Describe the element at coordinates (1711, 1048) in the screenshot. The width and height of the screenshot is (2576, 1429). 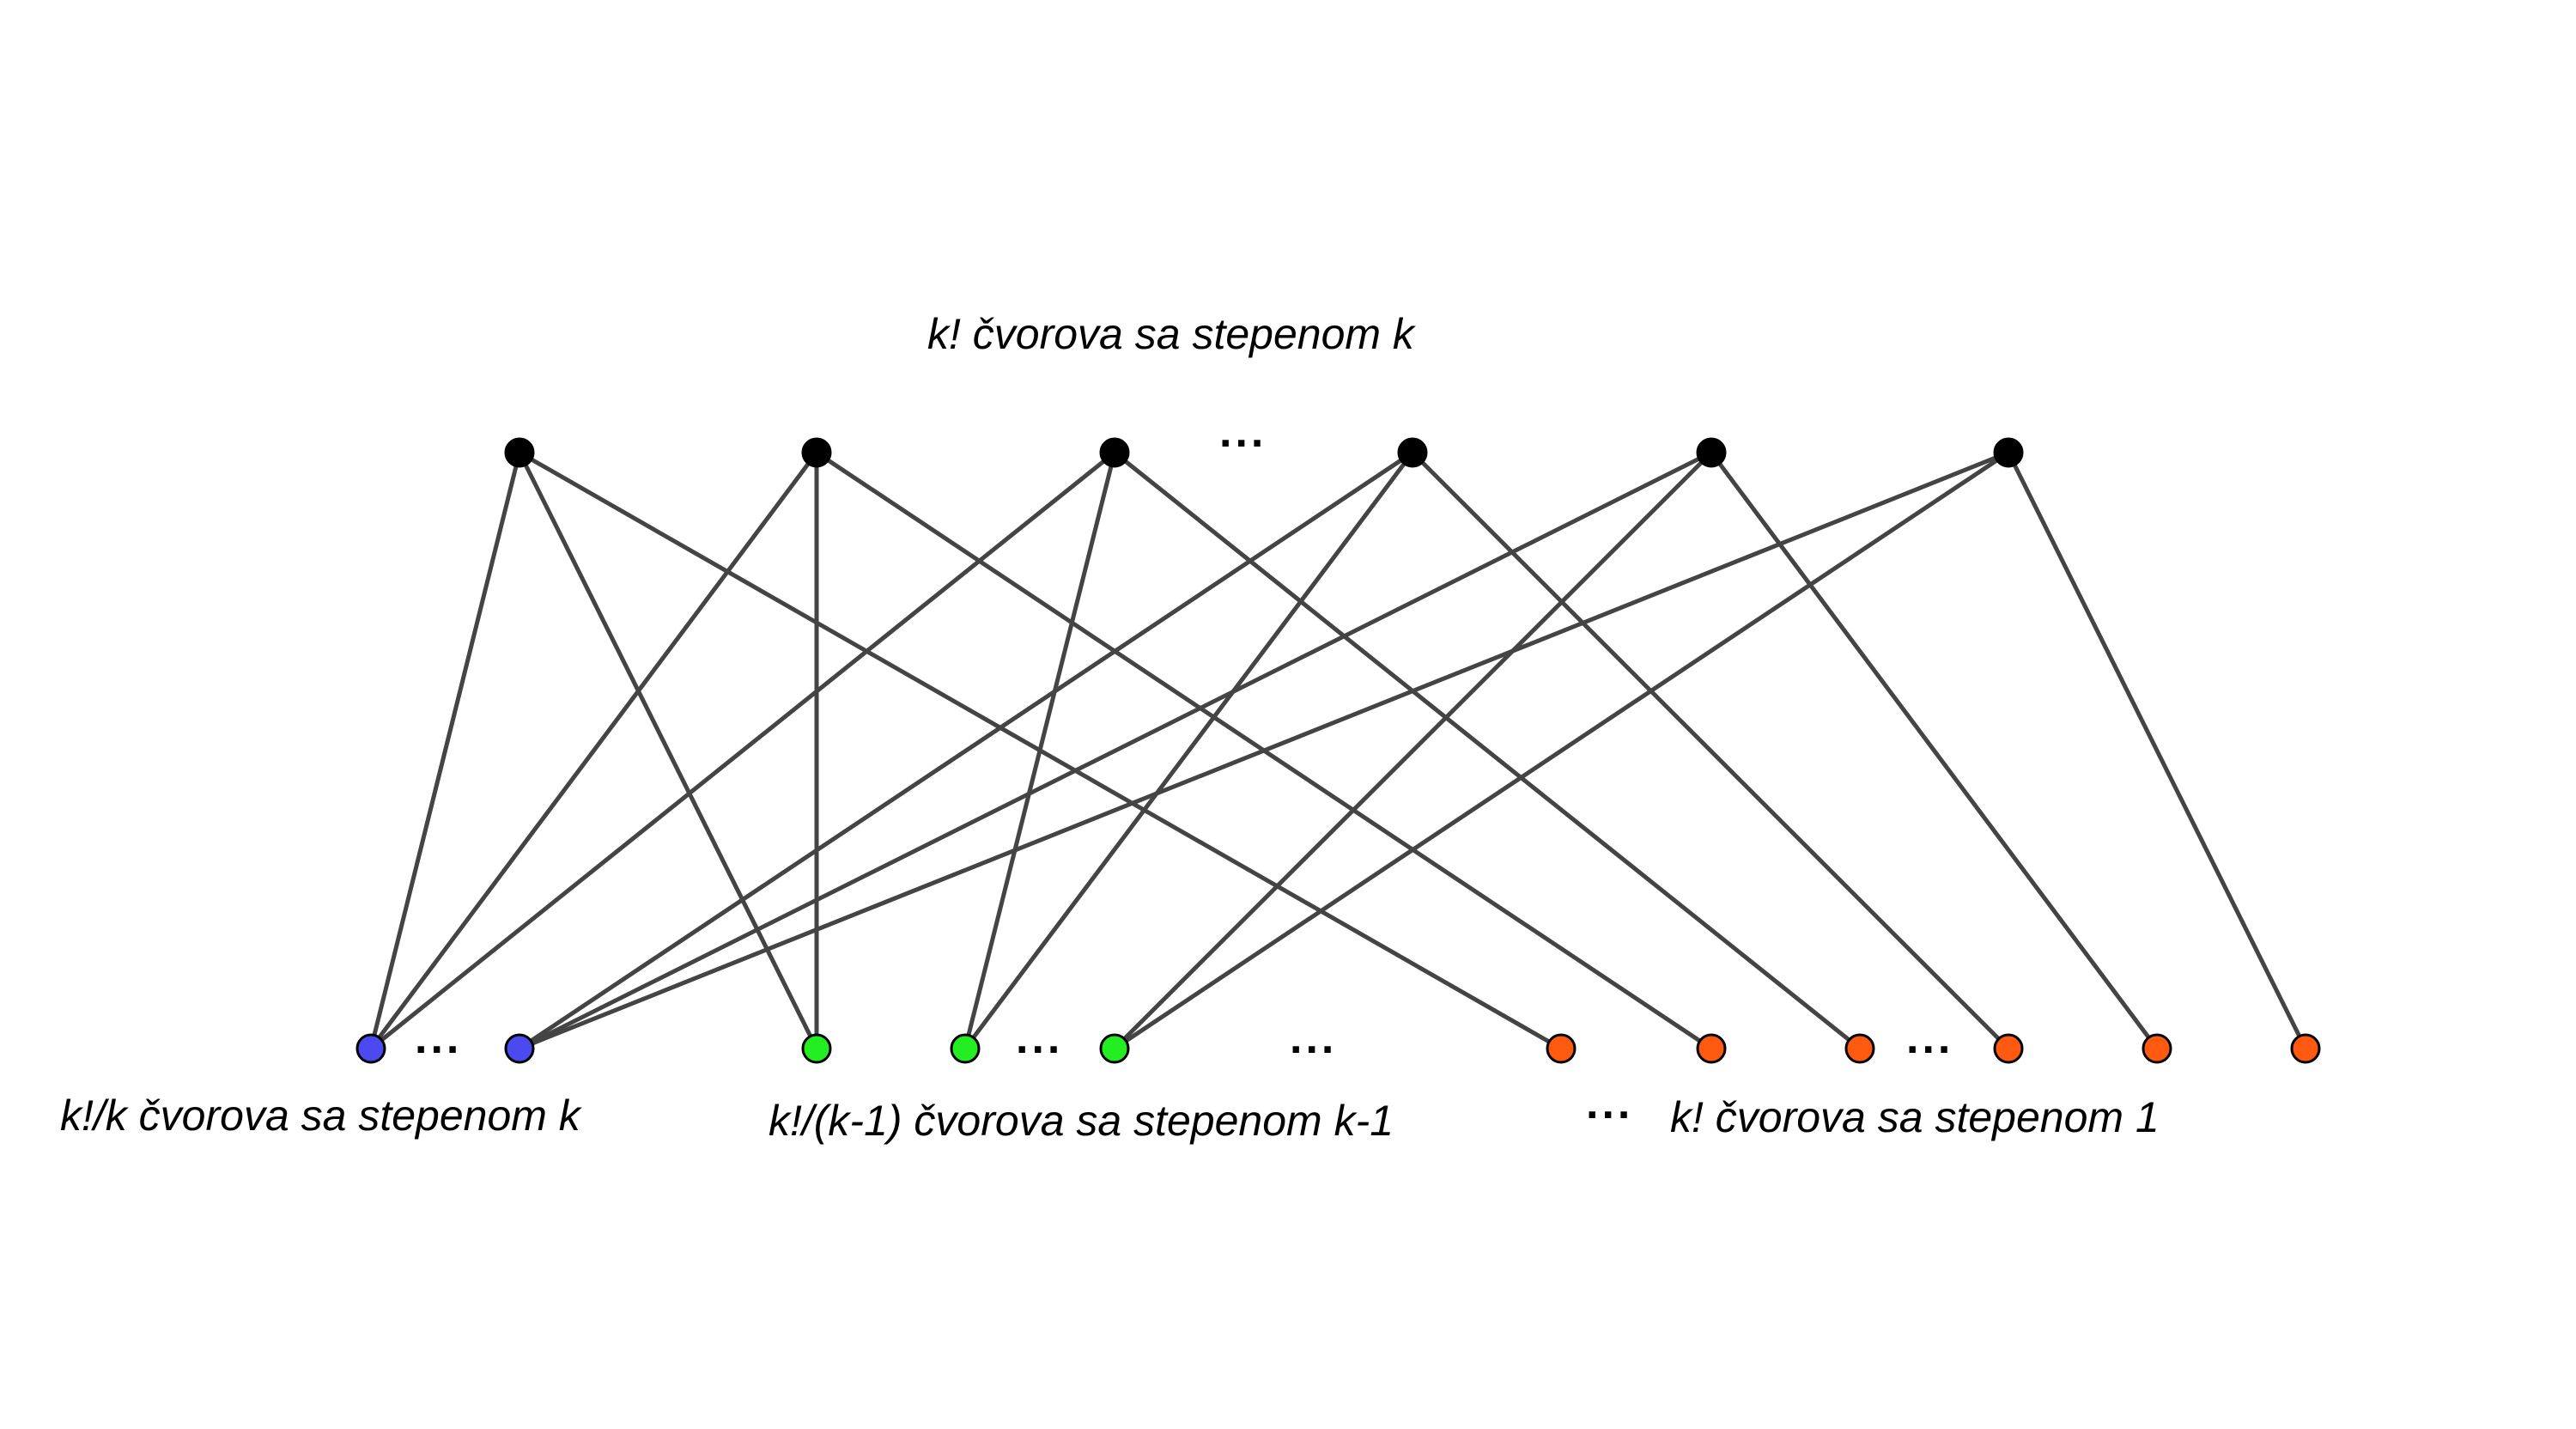
I see `bottom-node-o2` at that location.